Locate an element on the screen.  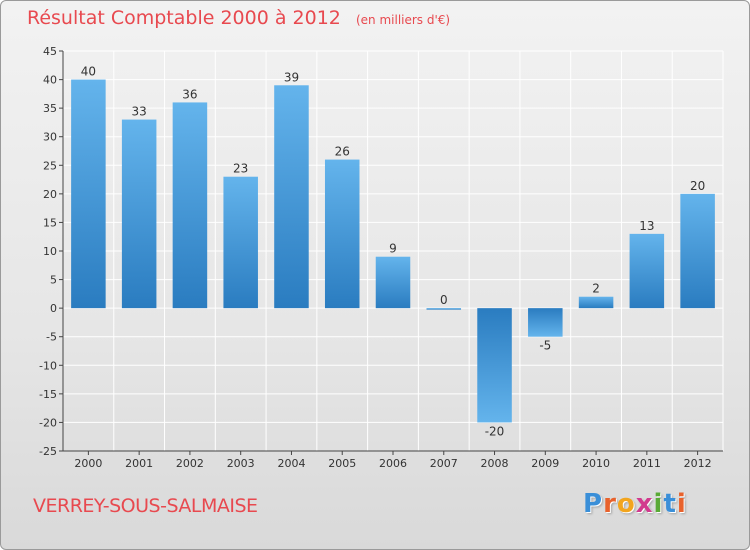
data-label-2004: 39 is located at coordinates (291, 77).